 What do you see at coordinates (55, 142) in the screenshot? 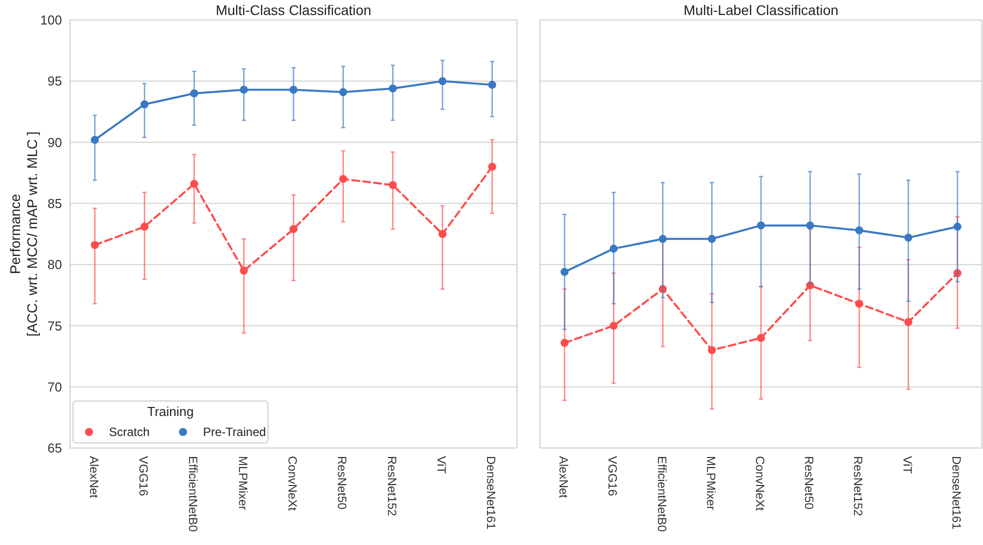
I see `y-tick-label: 90` at bounding box center [55, 142].